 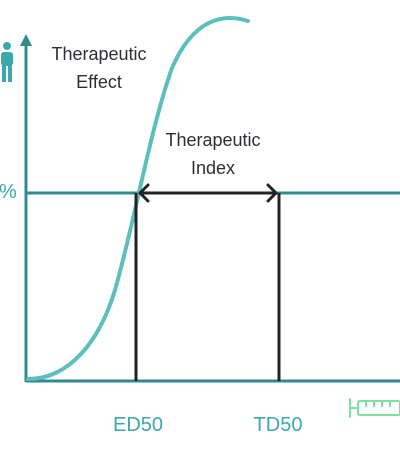 I want to click on therapeutic-effect-line1: Therapeutic, so click(x=99, y=54).